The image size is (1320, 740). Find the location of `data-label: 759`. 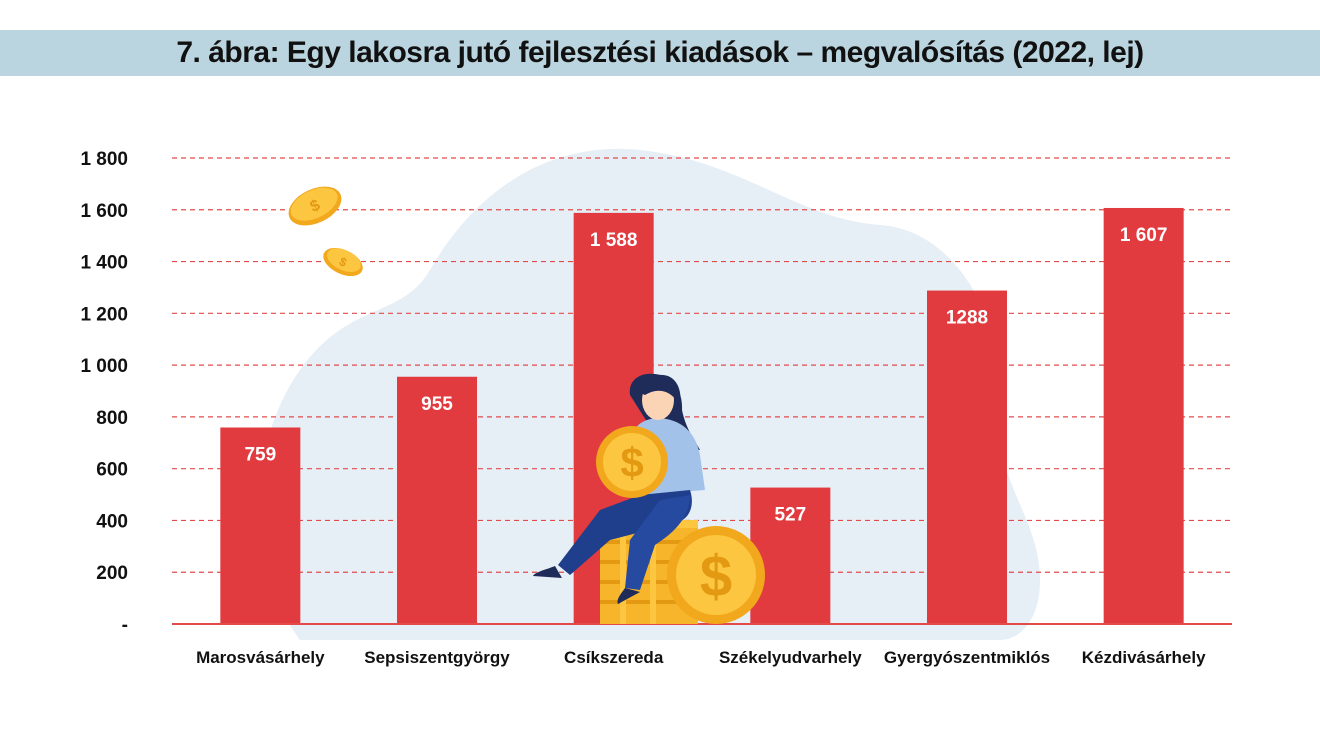

data-label: 759 is located at coordinates (260, 455).